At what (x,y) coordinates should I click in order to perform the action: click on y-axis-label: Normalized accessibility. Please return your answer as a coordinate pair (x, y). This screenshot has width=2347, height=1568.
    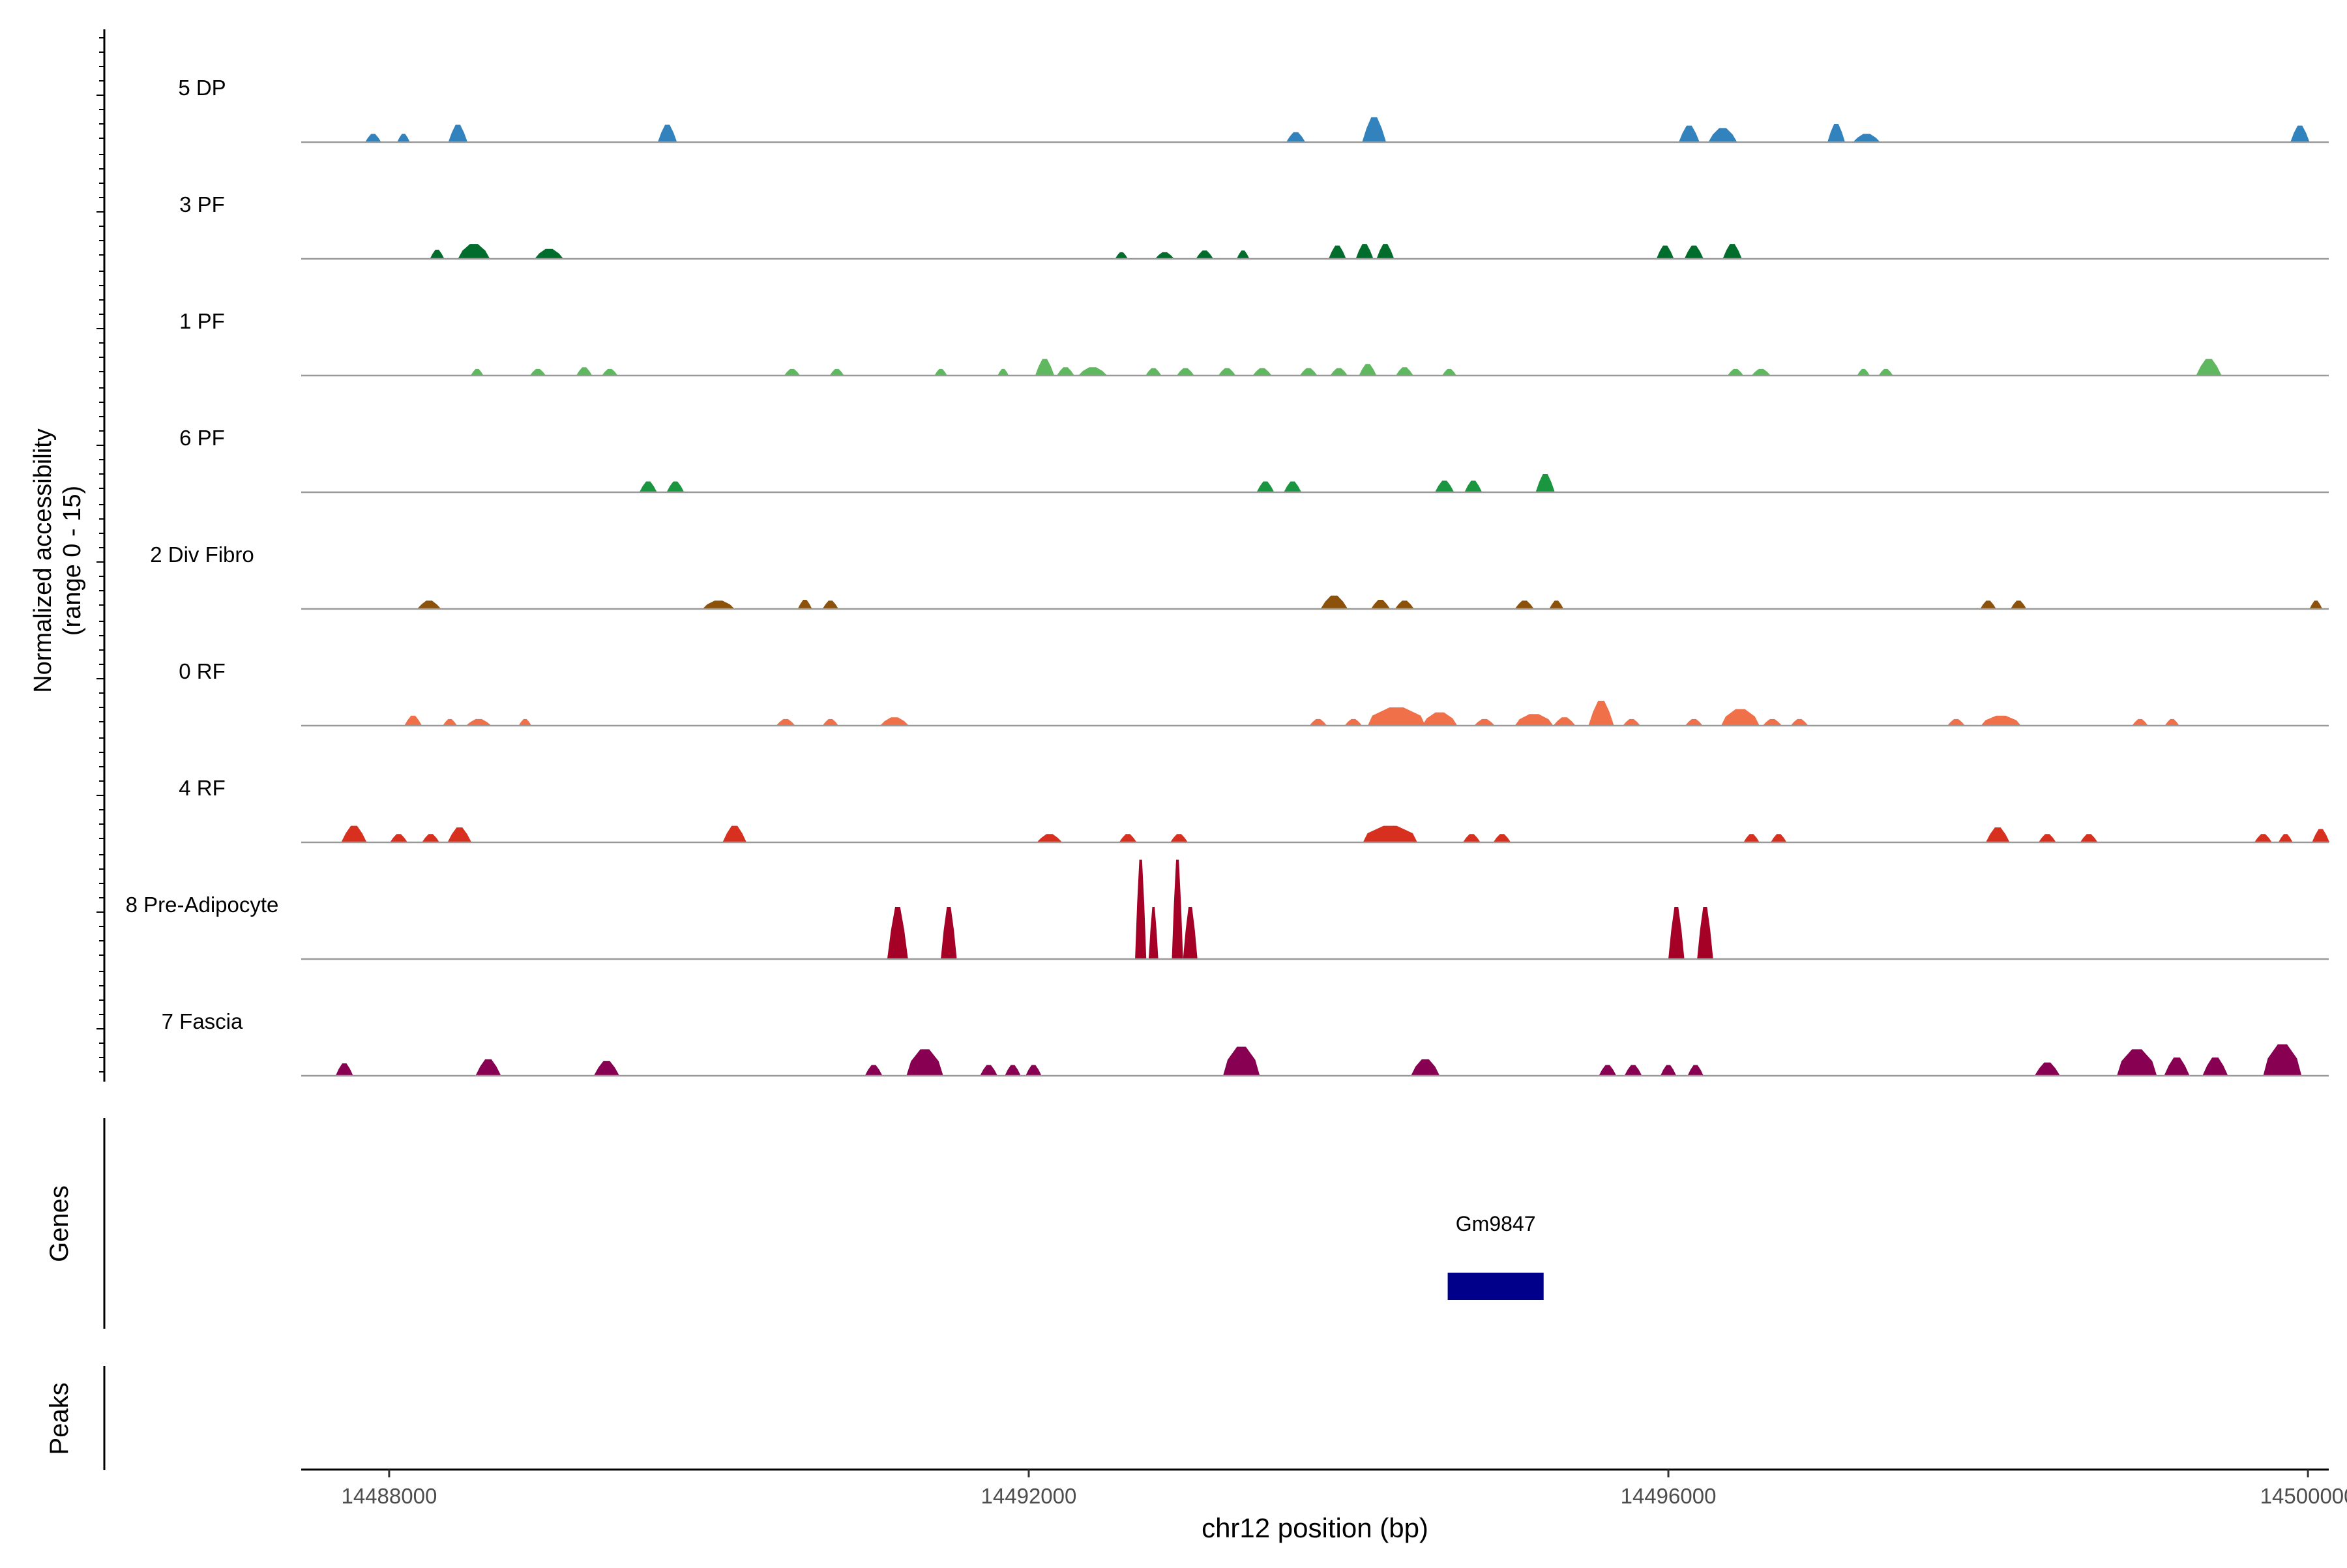
    Looking at the image, I should click on (43, 560).